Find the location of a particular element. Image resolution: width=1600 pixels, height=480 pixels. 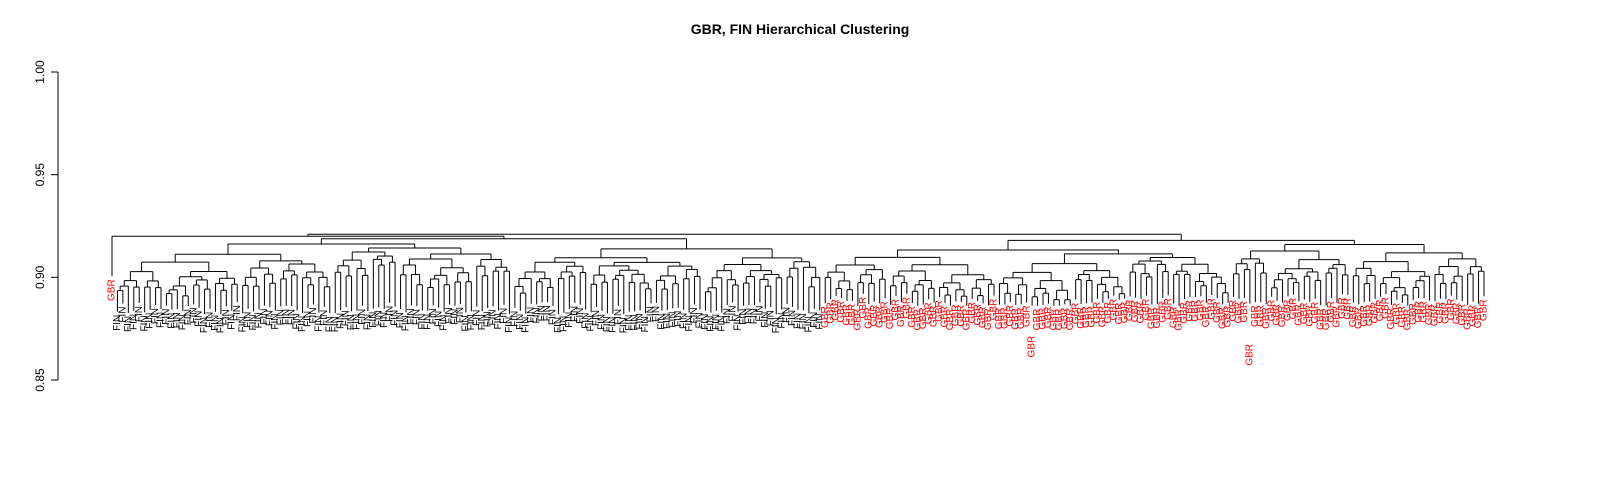

dendrogram-links is located at coordinates (798, 274).